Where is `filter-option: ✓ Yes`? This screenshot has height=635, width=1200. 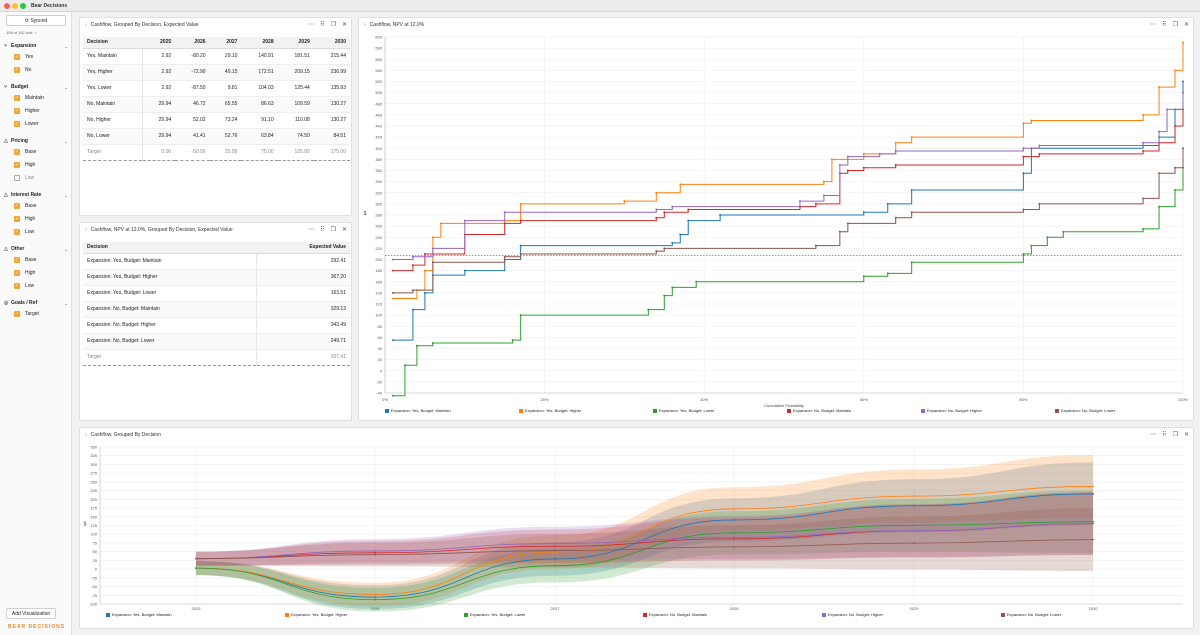 filter-option: ✓ Yes is located at coordinates (36, 56).